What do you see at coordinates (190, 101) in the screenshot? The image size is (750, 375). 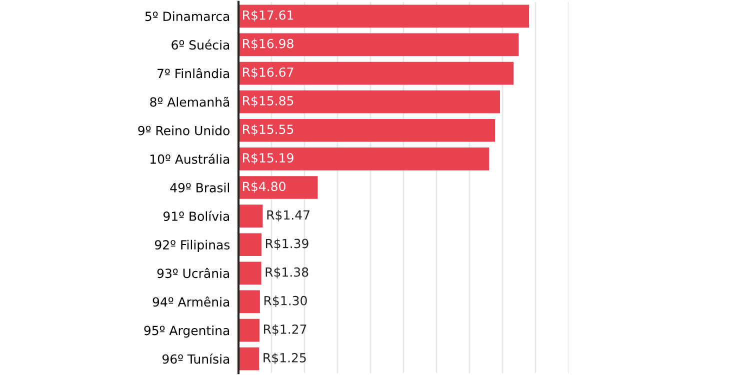 I see `y-tick-label: 8º Alemanhã` at bounding box center [190, 101].